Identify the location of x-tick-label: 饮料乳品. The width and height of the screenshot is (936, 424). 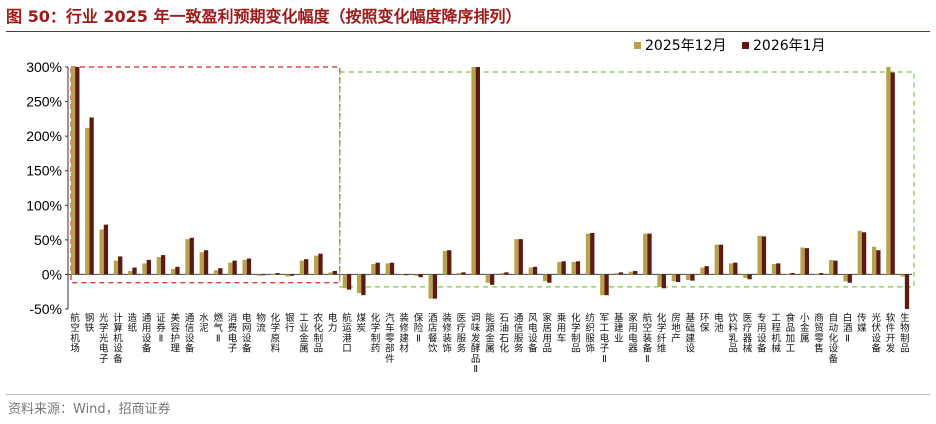
(733, 333).